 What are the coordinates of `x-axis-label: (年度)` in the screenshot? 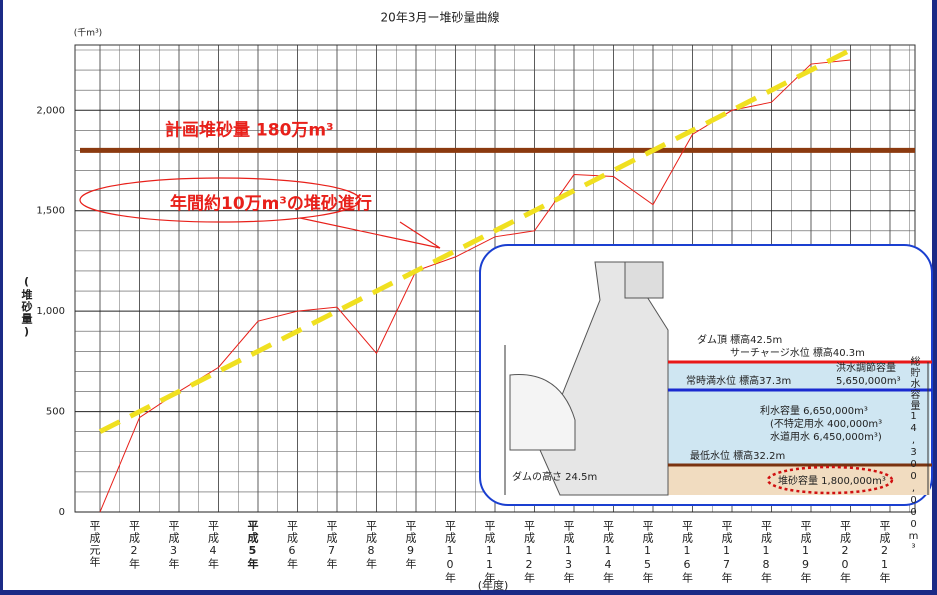 It's located at (493, 585).